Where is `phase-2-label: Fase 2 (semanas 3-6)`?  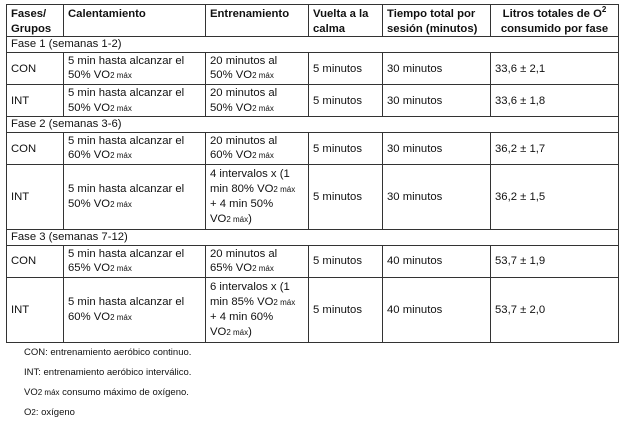 phase-2-label: Fase 2 (semanas 3-6) is located at coordinates (312, 124).